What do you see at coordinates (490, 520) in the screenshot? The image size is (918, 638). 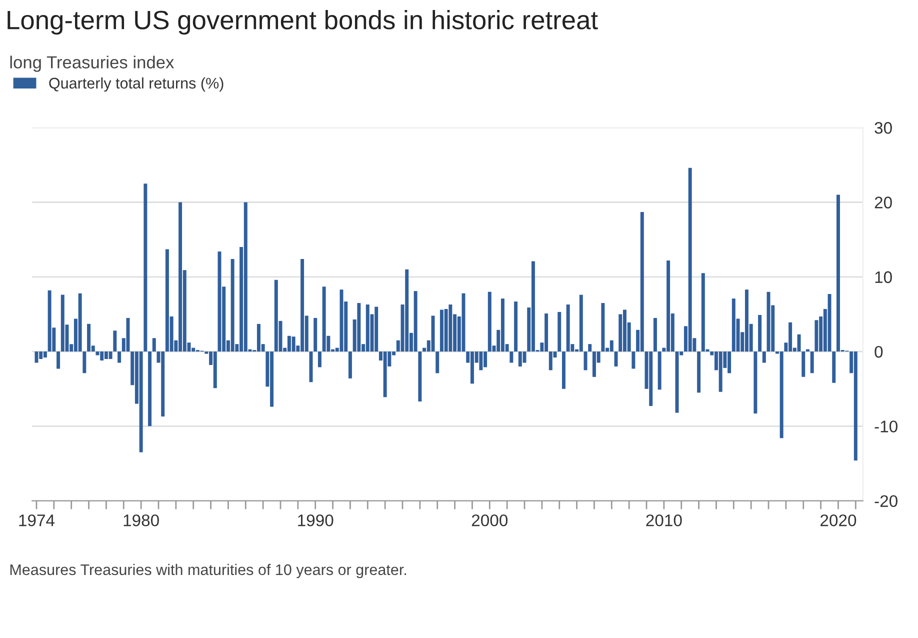 I see `x-tick-label: 2000` at bounding box center [490, 520].